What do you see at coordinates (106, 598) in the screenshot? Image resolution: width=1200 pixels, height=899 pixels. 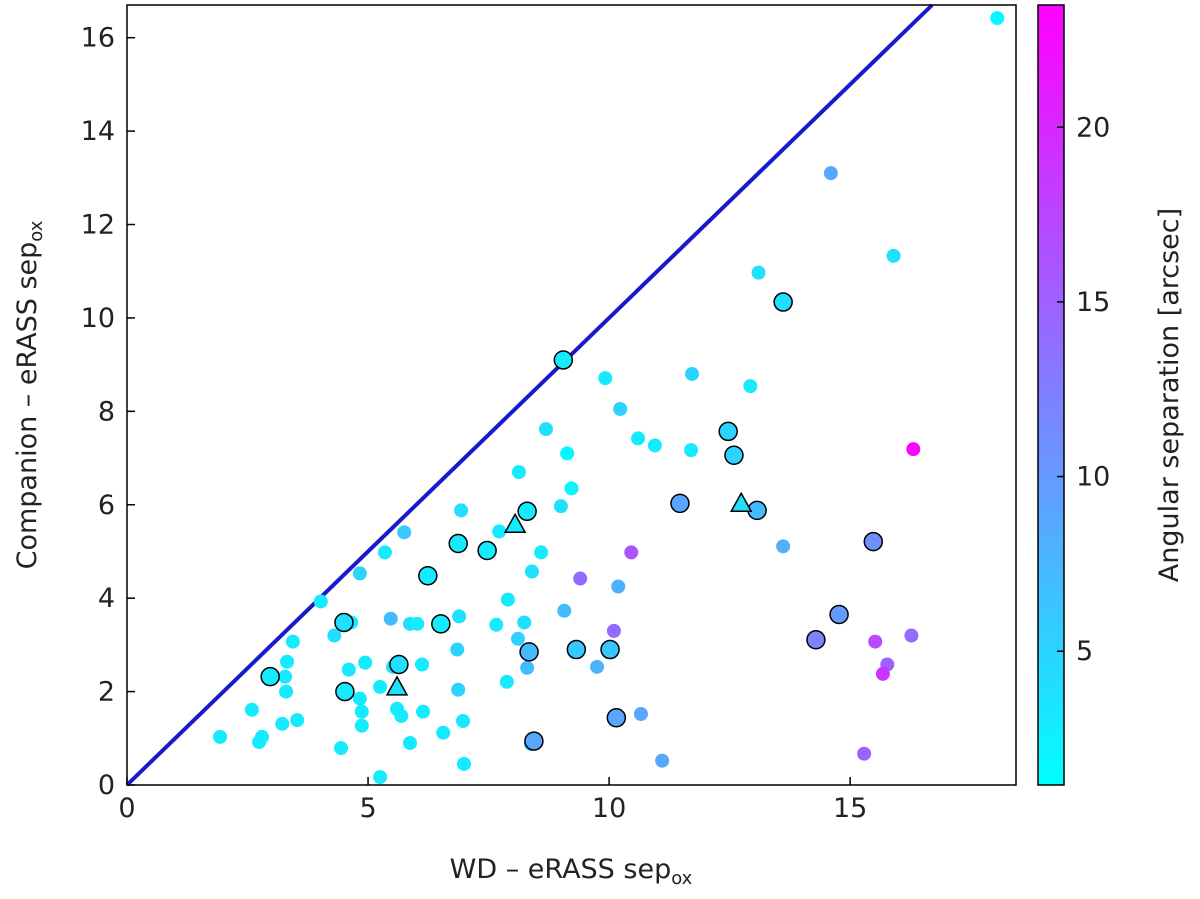 I see `y-tick-label: 4` at bounding box center [106, 598].